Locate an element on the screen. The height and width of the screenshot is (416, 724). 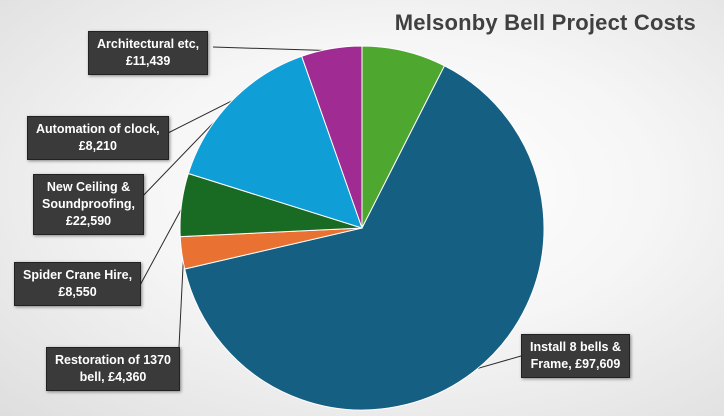
data-label-line: Install 8 bells & is located at coordinates (576, 347).